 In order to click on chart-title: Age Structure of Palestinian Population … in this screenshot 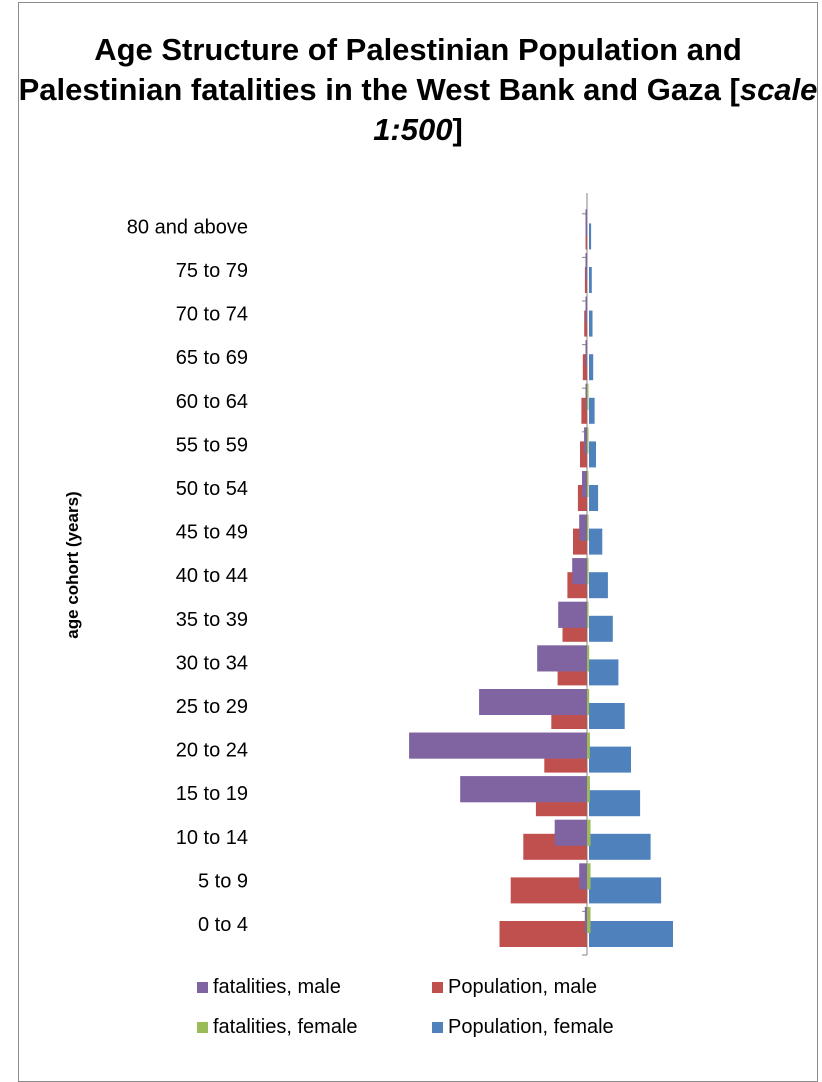, I will do `click(418, 90)`.